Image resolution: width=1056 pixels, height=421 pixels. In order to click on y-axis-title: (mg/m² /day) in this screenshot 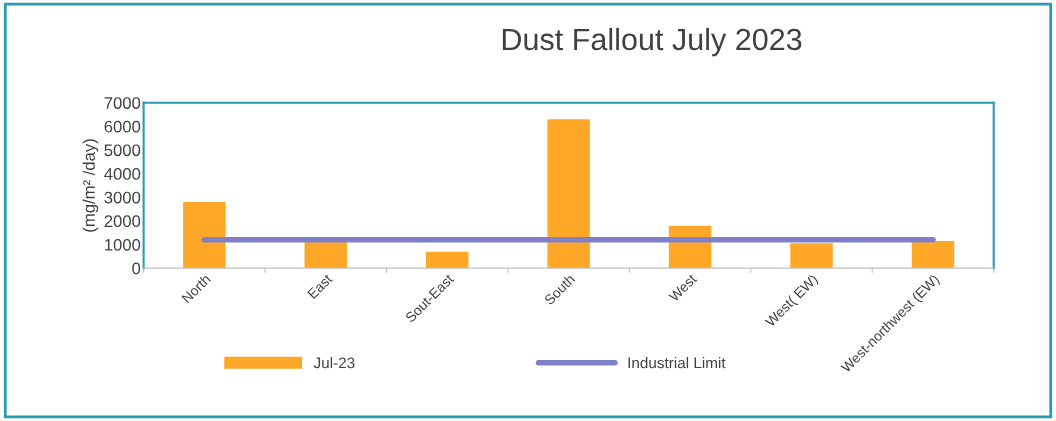, I will do `click(90, 185)`.